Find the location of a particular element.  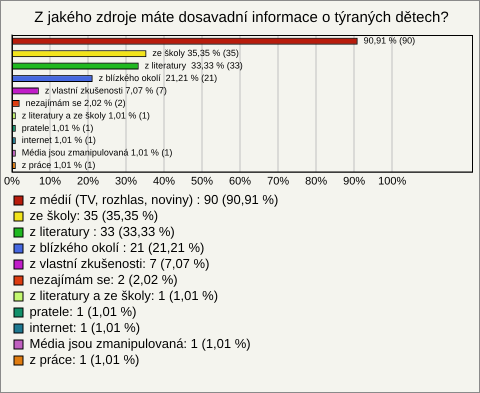

x-tick-label: 70% is located at coordinates (278, 181).